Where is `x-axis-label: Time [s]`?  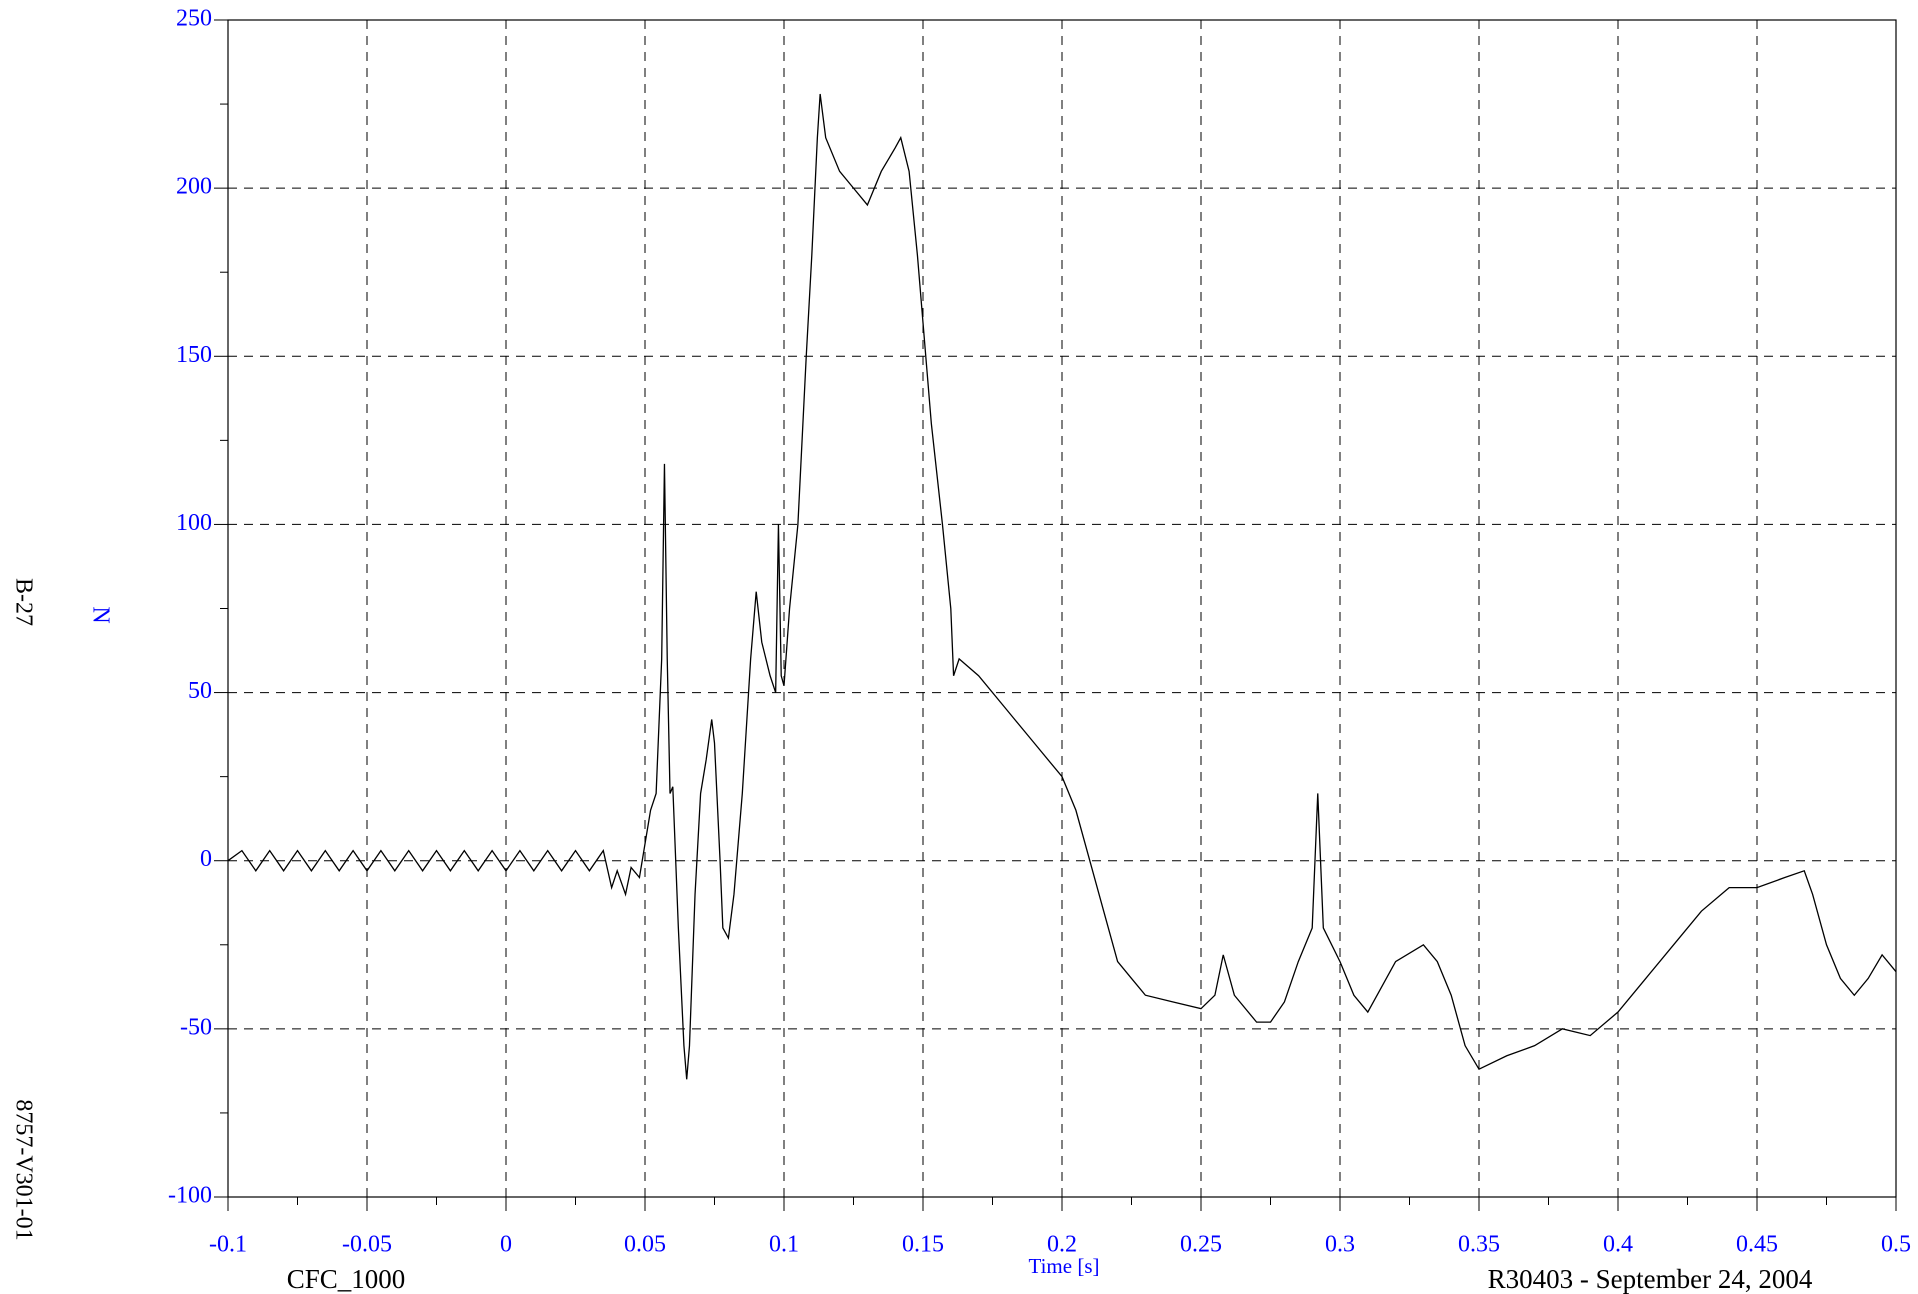
x-axis-label: Time [s] is located at coordinates (1064, 1266).